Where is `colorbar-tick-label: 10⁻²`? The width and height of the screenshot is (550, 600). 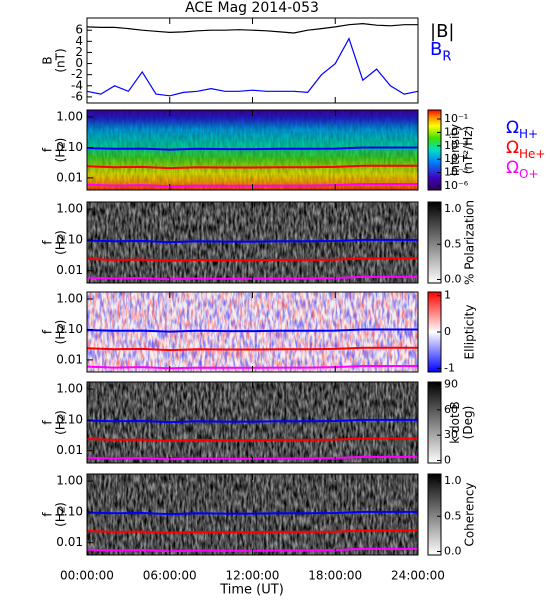
colorbar-tick-label: 10⁻² is located at coordinates (456, 131).